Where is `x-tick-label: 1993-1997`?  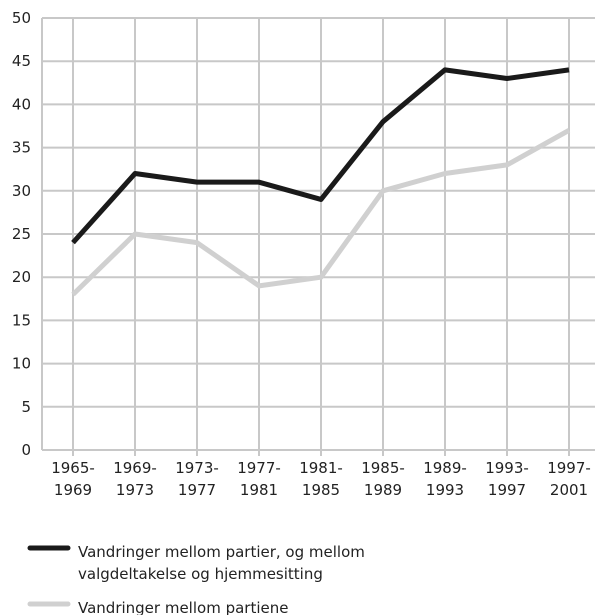 x-tick-label: 1993-1997 is located at coordinates (507, 479).